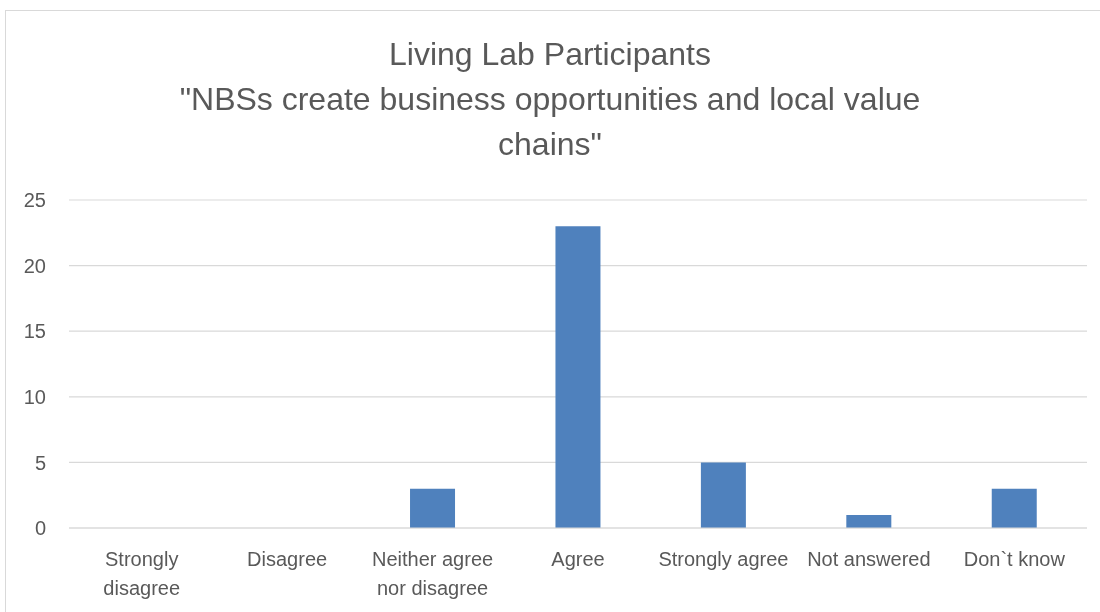 Image resolution: width=1100 pixels, height=612 pixels. I want to click on y-tick-label: 25, so click(34, 200).